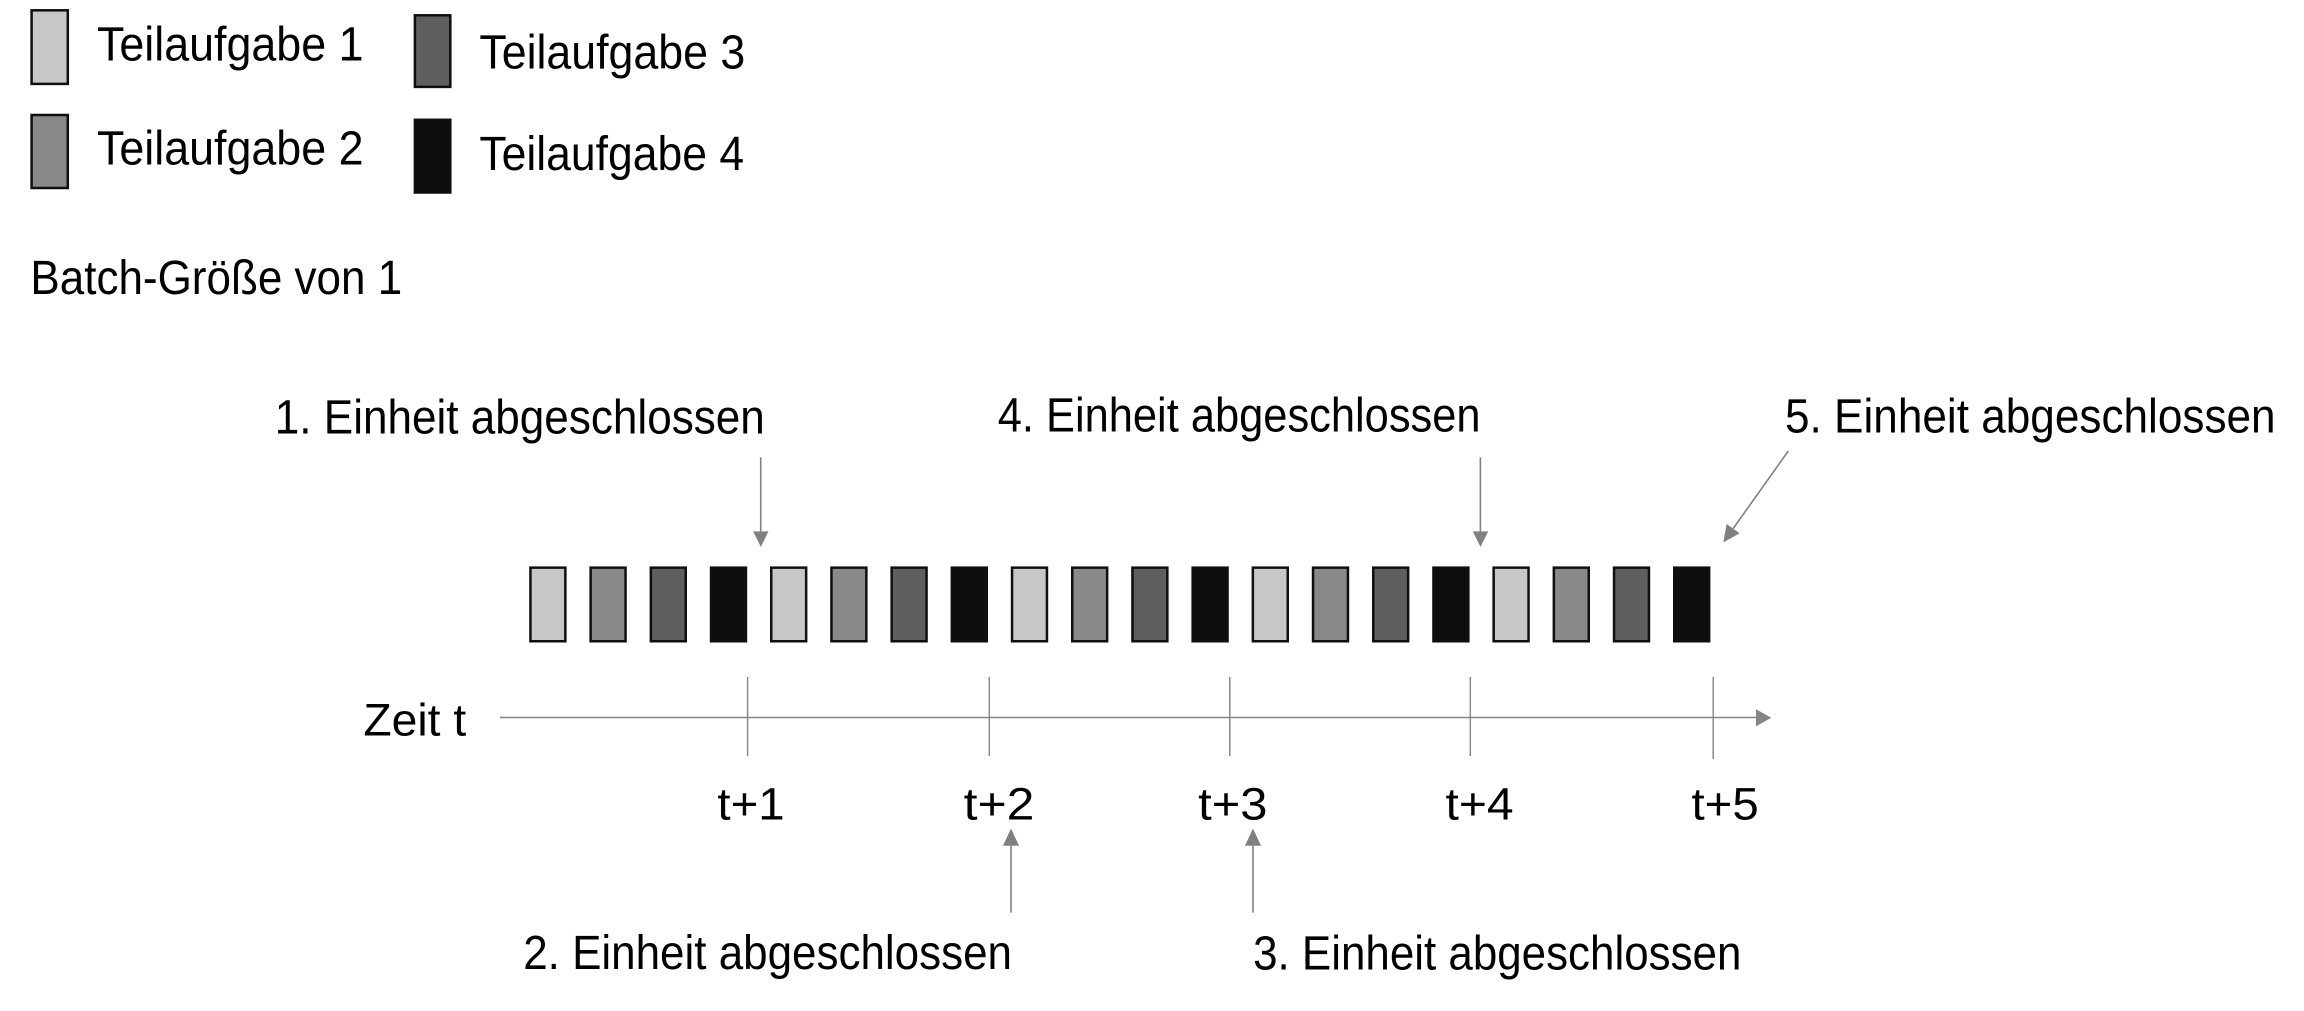  What do you see at coordinates (999, 804) in the screenshot?
I see `svg-text: t+2` at bounding box center [999, 804].